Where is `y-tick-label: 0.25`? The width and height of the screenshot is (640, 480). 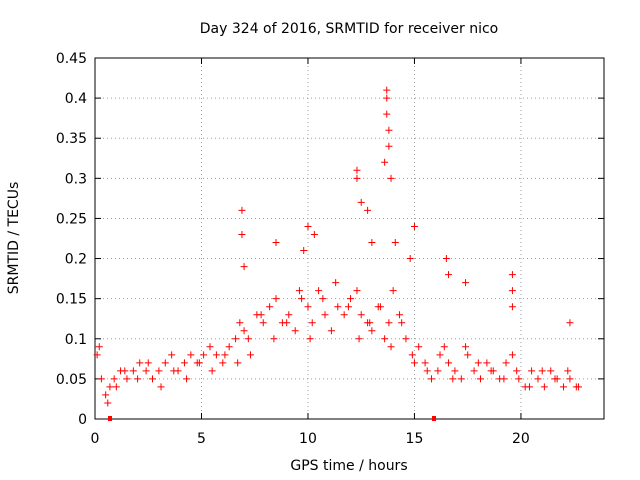
y-tick-label: 0.25 is located at coordinates (71, 219).